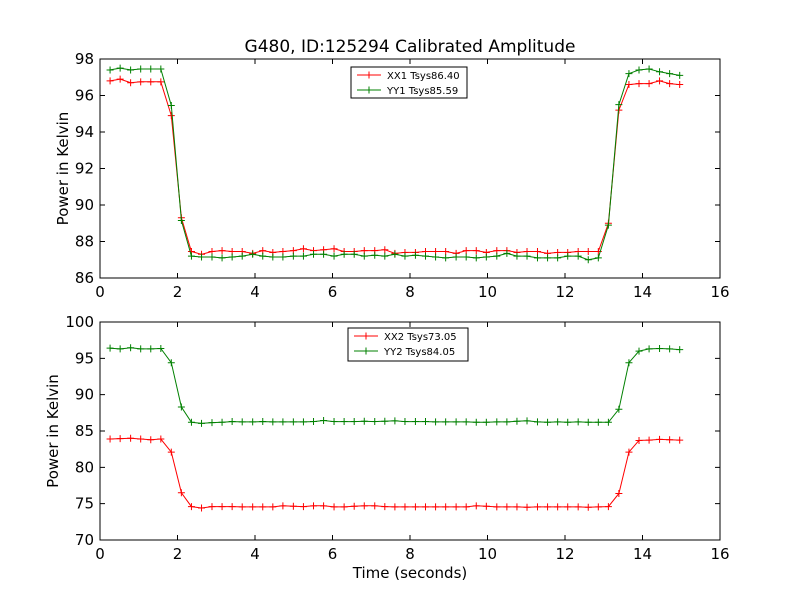 The height and width of the screenshot is (600, 800). What do you see at coordinates (719, 554) in the screenshot?
I see `x-tick-label: 16` at bounding box center [719, 554].